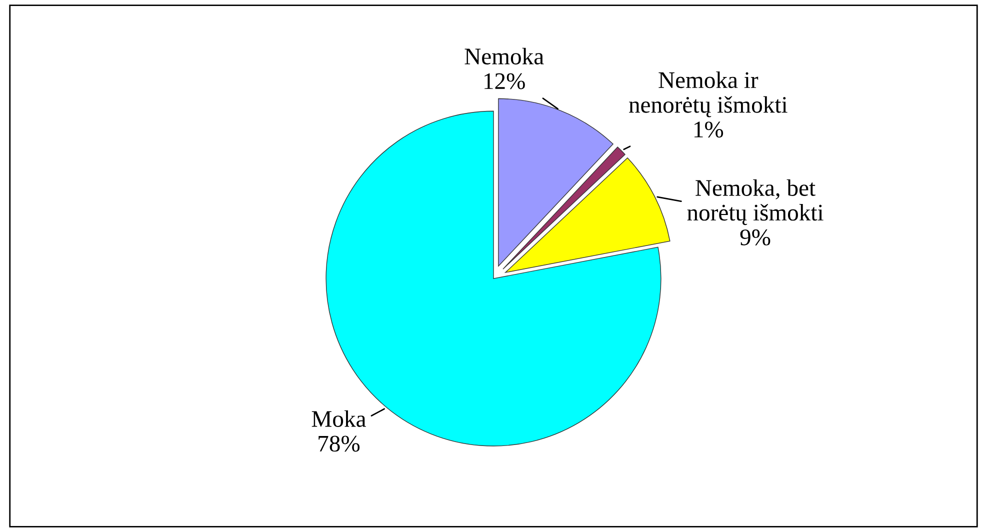 The image size is (987, 532). I want to click on slice-label: Nemoka, bet norėtų išmokti, so click(755, 202).